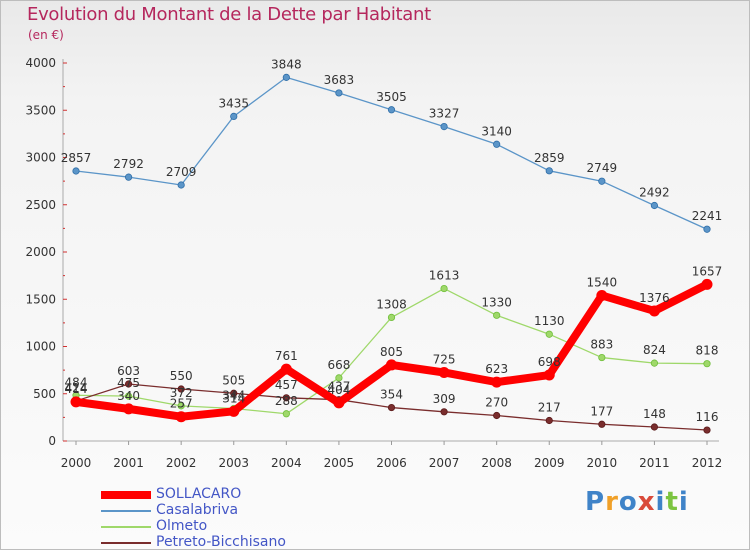 This screenshot has width=750, height=550. Describe the element at coordinates (602, 168) in the screenshot. I see `data-label: 2749` at that location.